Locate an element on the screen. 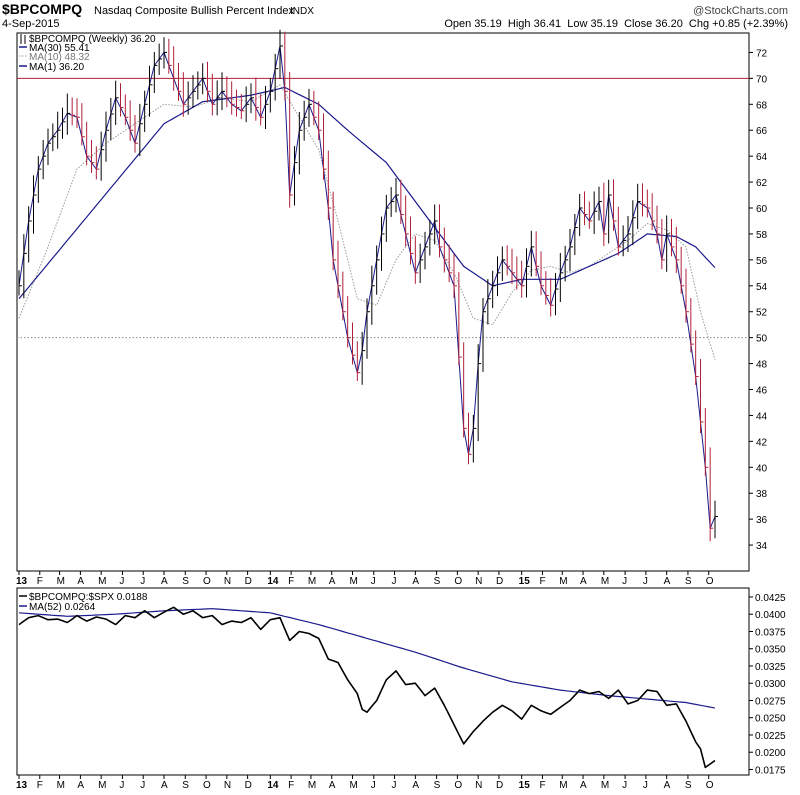  y-tick-label: 66 is located at coordinates (762, 131).